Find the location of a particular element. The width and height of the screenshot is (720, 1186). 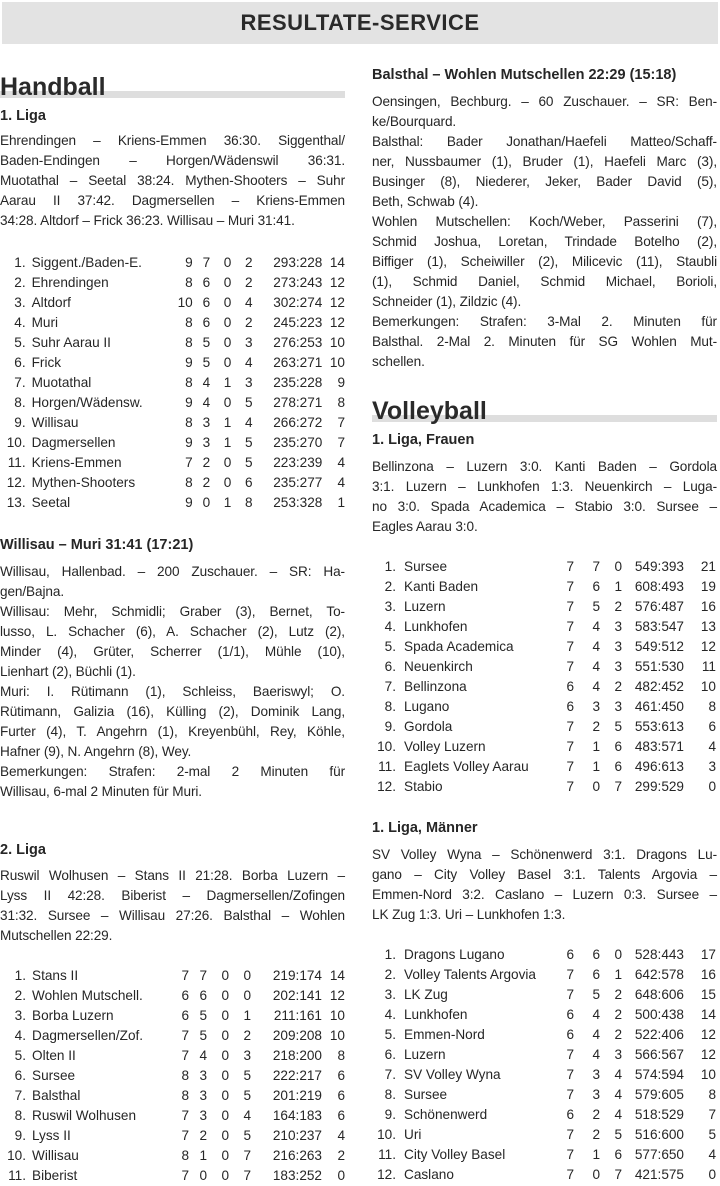

table-row: 9. Lyss II 7 2 0 5 210:237 4 is located at coordinates (172, 1136).